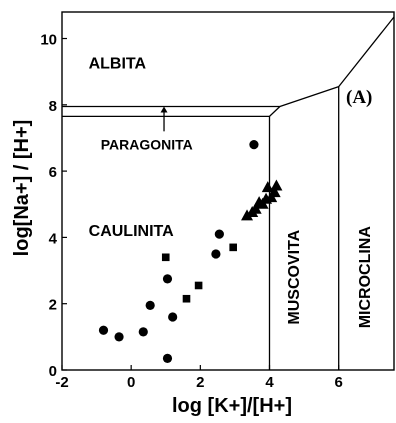 Image resolution: width=396 pixels, height=423 pixels. I want to click on x-tick-label: 4, so click(269, 382).